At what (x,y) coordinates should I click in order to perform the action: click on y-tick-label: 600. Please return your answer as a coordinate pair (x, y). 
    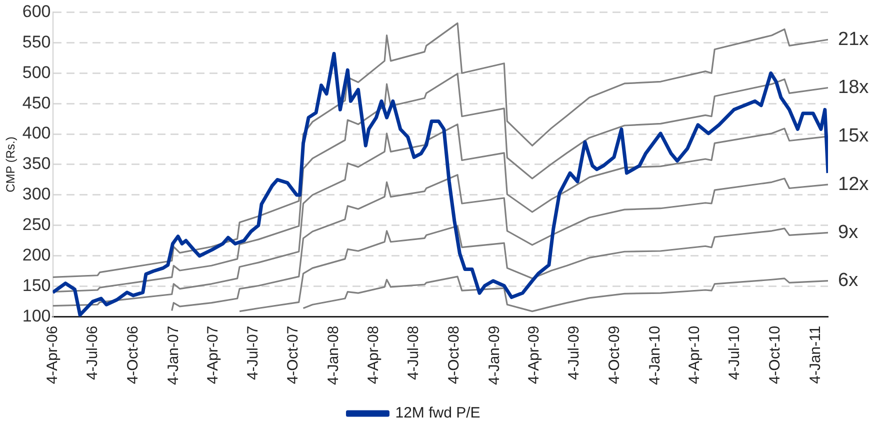
    Looking at the image, I should click on (36, 11).